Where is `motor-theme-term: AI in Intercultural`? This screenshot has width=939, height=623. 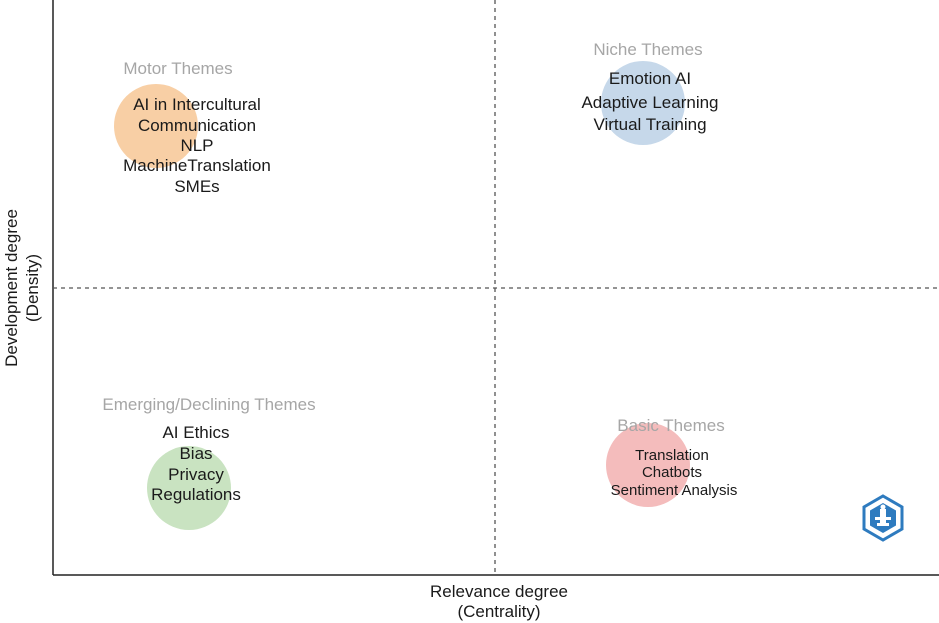 motor-theme-term: AI in Intercultural is located at coordinates (197, 104).